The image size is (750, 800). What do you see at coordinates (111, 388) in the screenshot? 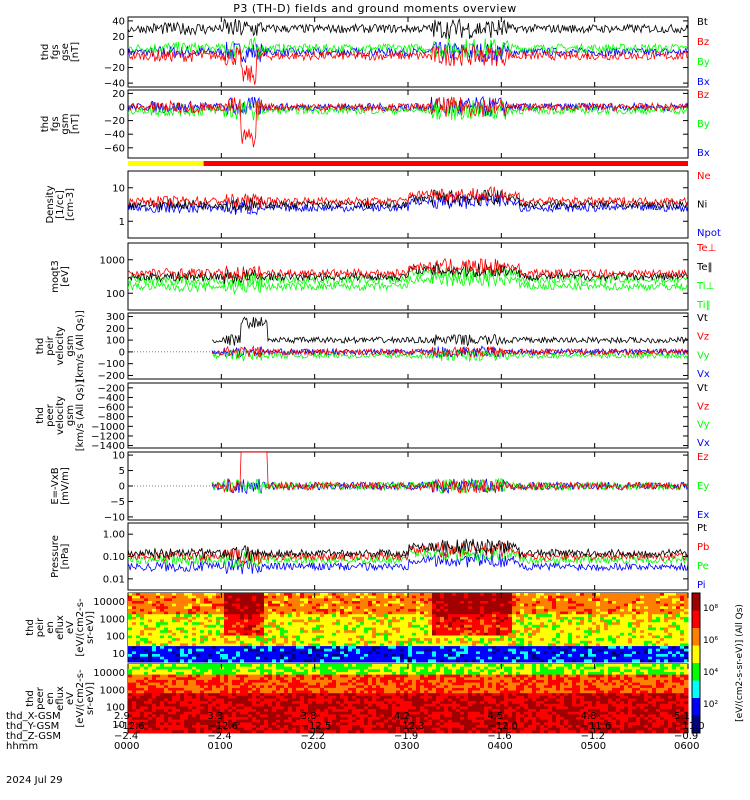
I see `y-tick-label: −200` at bounding box center [111, 388].